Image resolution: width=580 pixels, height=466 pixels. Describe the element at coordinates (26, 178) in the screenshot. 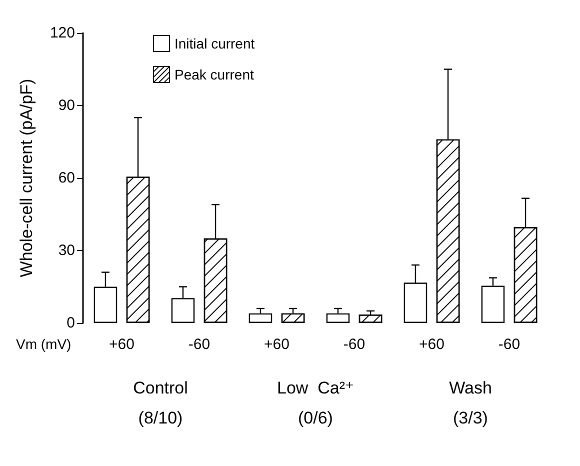

I see `y-axis-title: Whole-cell current (pA/pF)` at that location.